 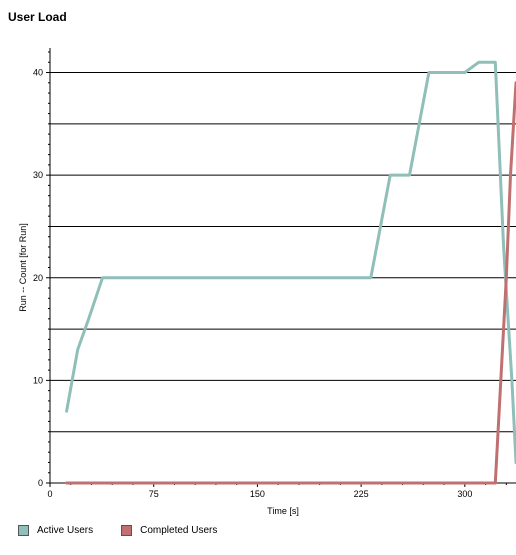 What do you see at coordinates (23, 530) in the screenshot?
I see `legend-swatch-active-users` at bounding box center [23, 530].